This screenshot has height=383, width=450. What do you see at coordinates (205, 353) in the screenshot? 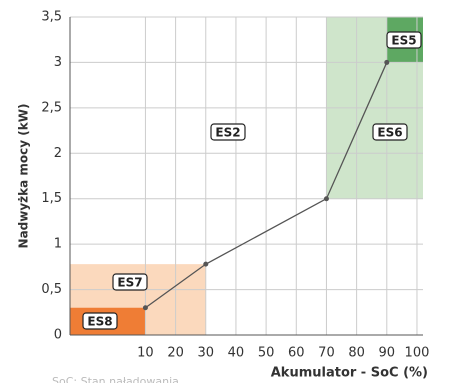
I see `x-tick-label: 30` at bounding box center [205, 353].